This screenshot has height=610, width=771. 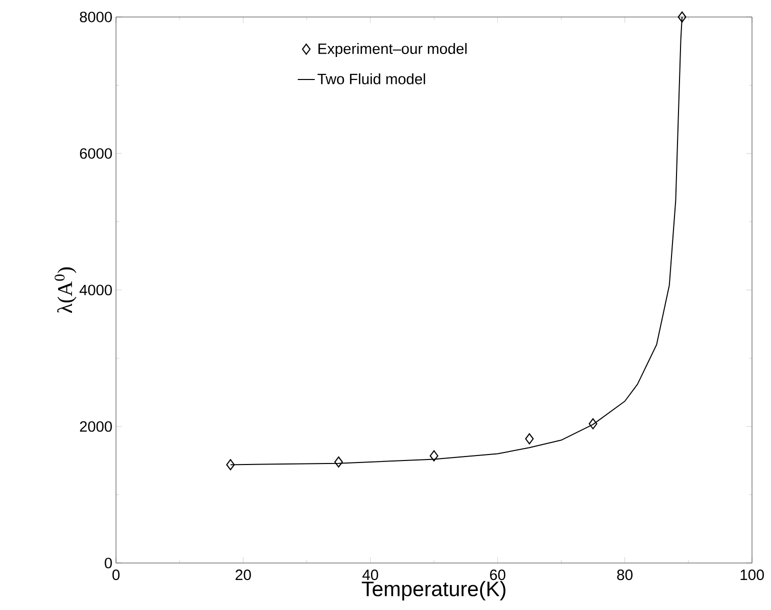 What do you see at coordinates (96, 290) in the screenshot?
I see `y-tick-label: 4000` at bounding box center [96, 290].